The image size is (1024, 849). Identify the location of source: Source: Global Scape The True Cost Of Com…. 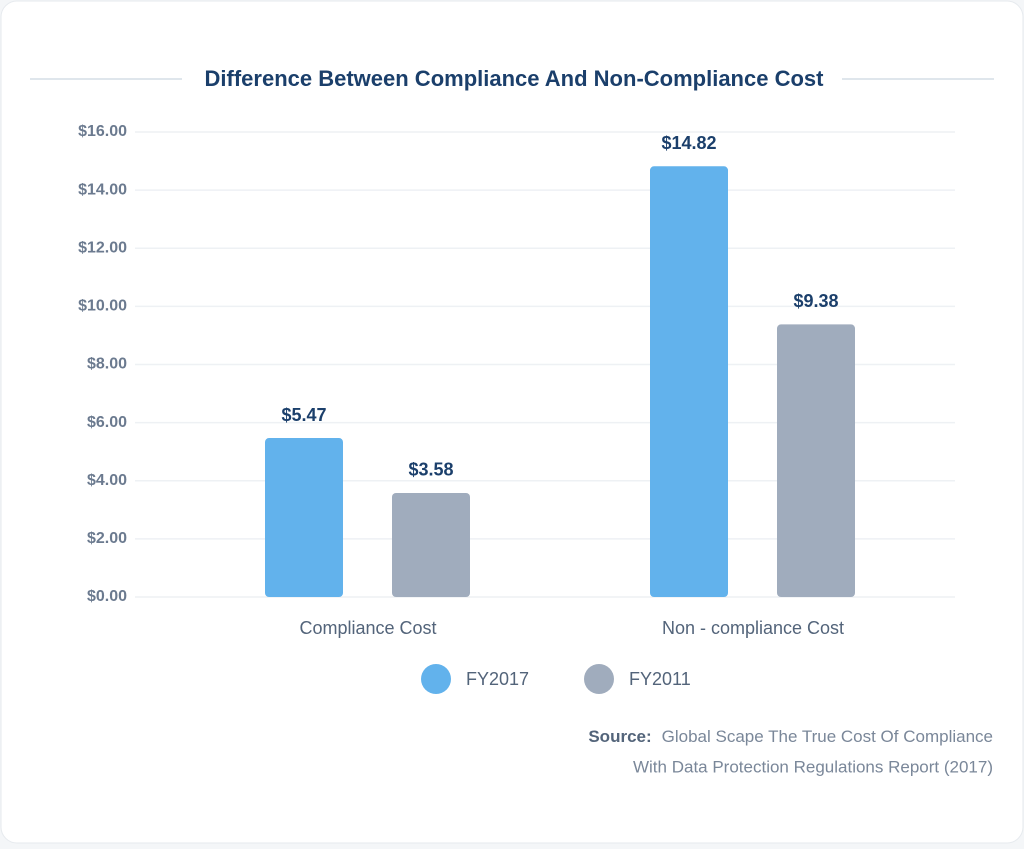
(790, 736).